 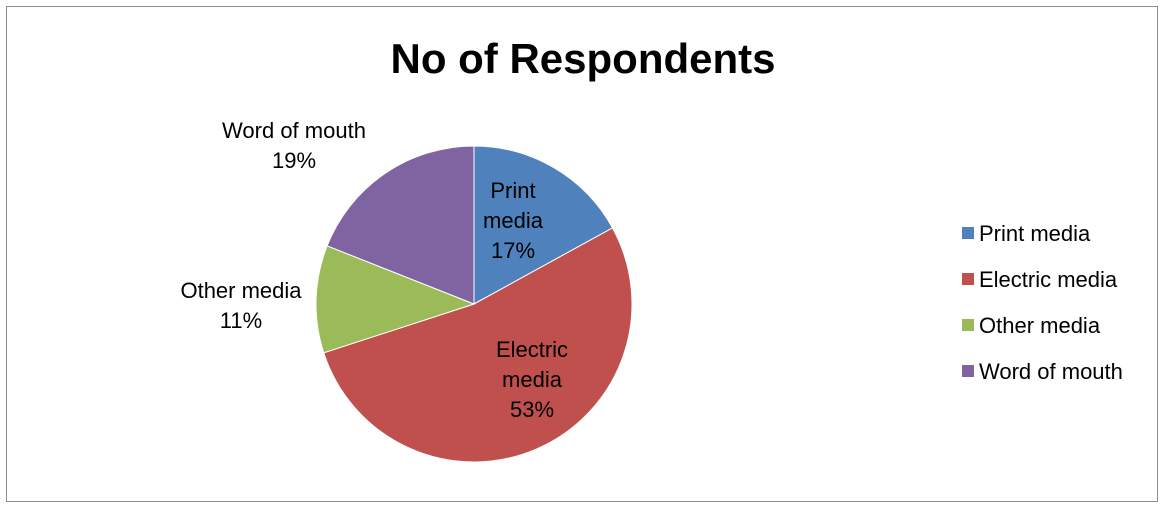 What do you see at coordinates (395, 299) in the screenshot?
I see `pie-slice-other-media` at bounding box center [395, 299].